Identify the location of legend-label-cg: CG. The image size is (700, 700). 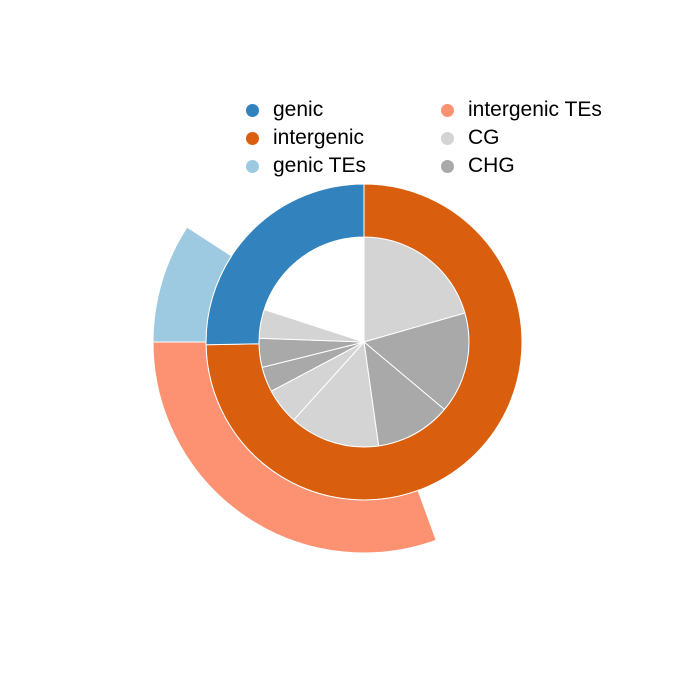
(484, 137).